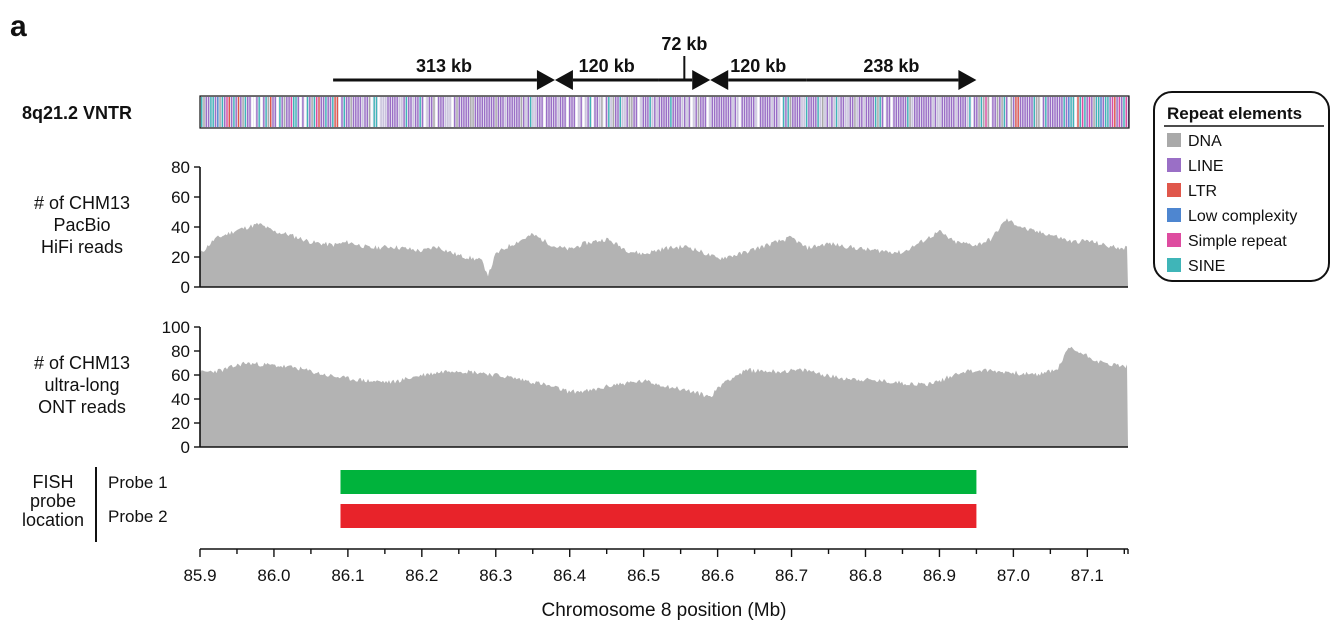 The image size is (1332, 624). Describe the element at coordinates (1206, 166) in the screenshot. I see `legend-item-label: LINE` at that location.